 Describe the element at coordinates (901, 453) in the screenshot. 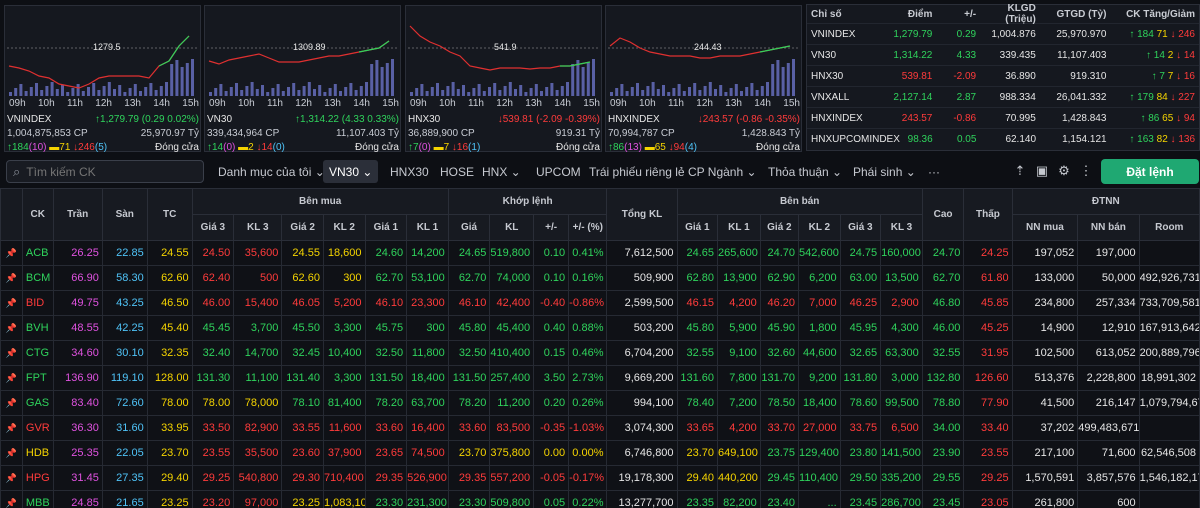

I see `cell-20: 141,500` at that location.